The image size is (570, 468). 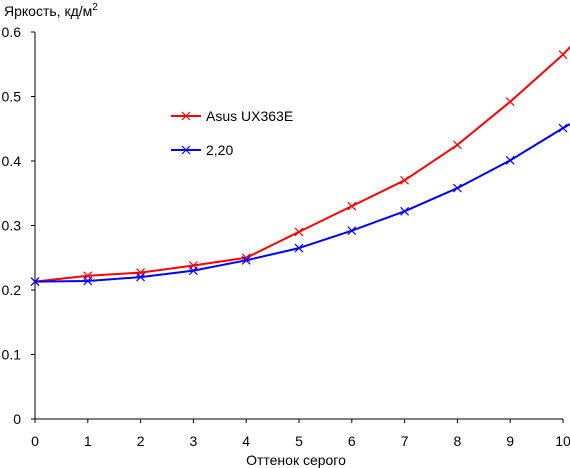 I want to click on y-tick-label: 0.3, so click(x=12, y=226).